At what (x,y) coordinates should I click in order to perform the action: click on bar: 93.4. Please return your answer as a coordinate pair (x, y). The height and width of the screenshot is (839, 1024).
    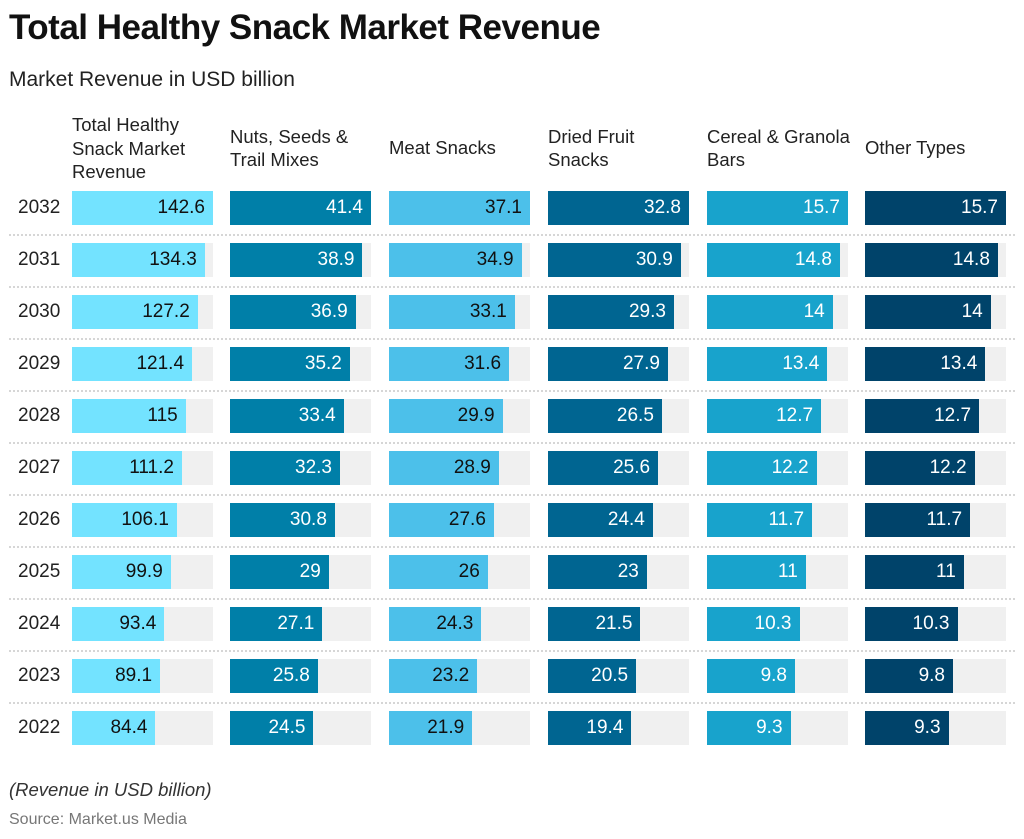
    Looking at the image, I should click on (118, 624).